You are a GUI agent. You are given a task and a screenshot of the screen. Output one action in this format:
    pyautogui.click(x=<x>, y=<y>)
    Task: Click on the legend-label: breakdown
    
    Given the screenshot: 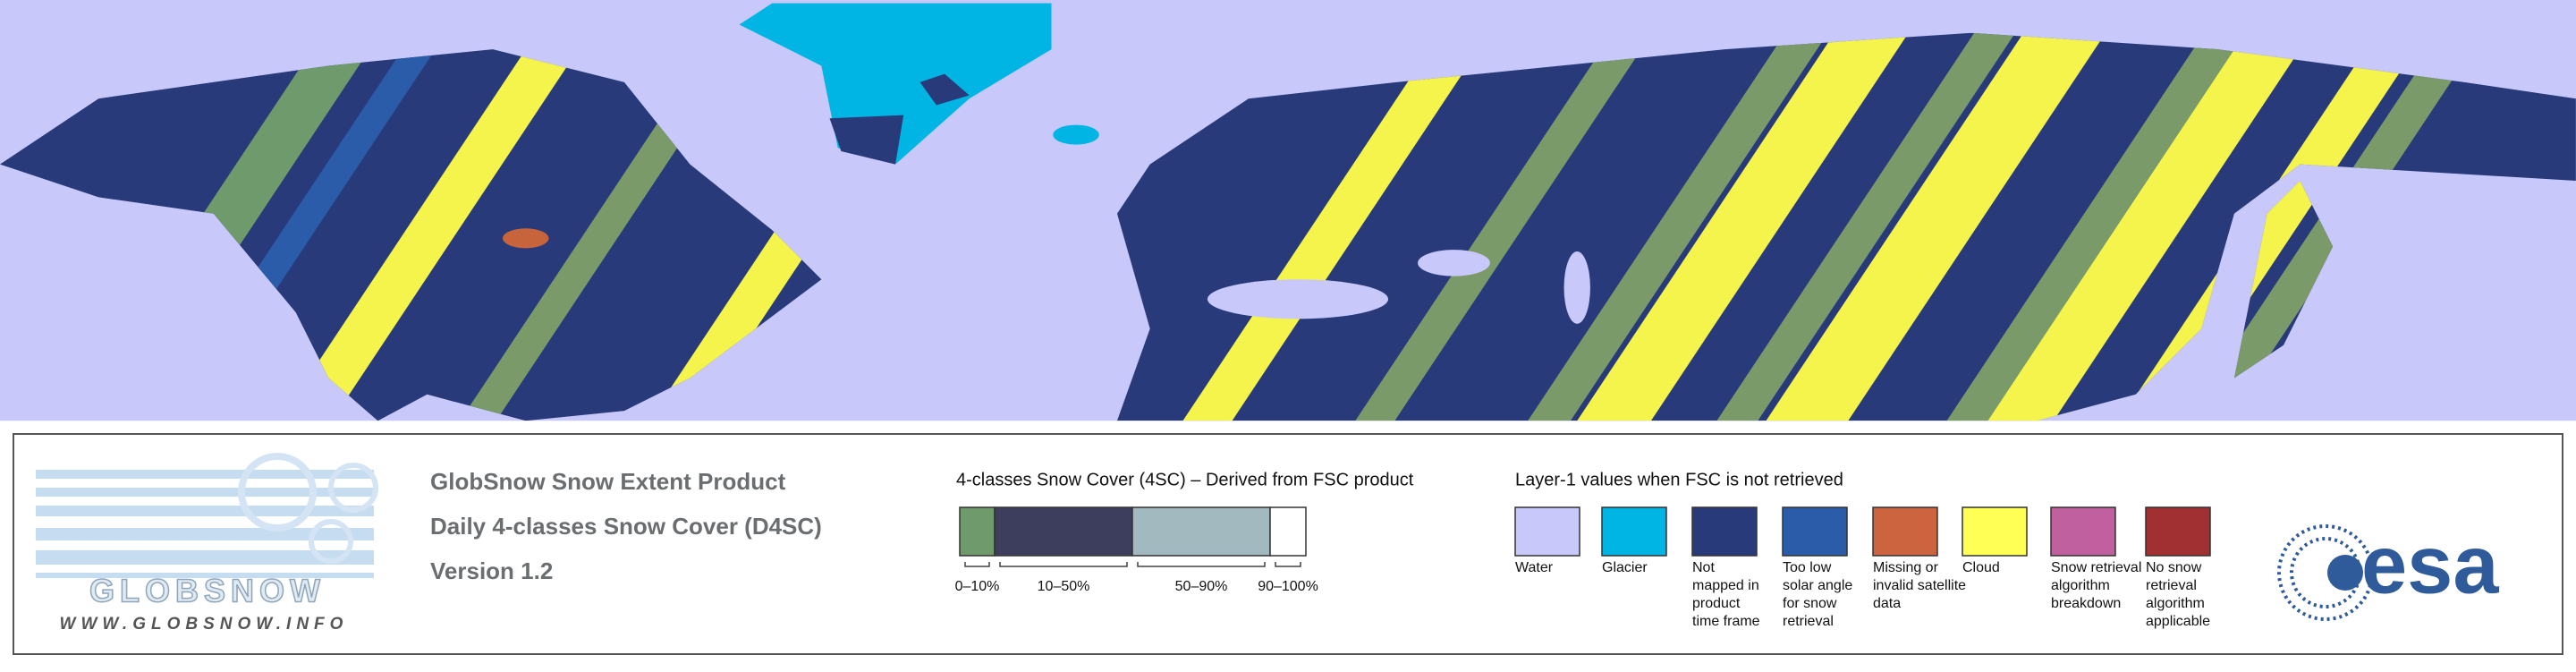 What is the action you would take?
    pyautogui.click(x=2086, y=603)
    